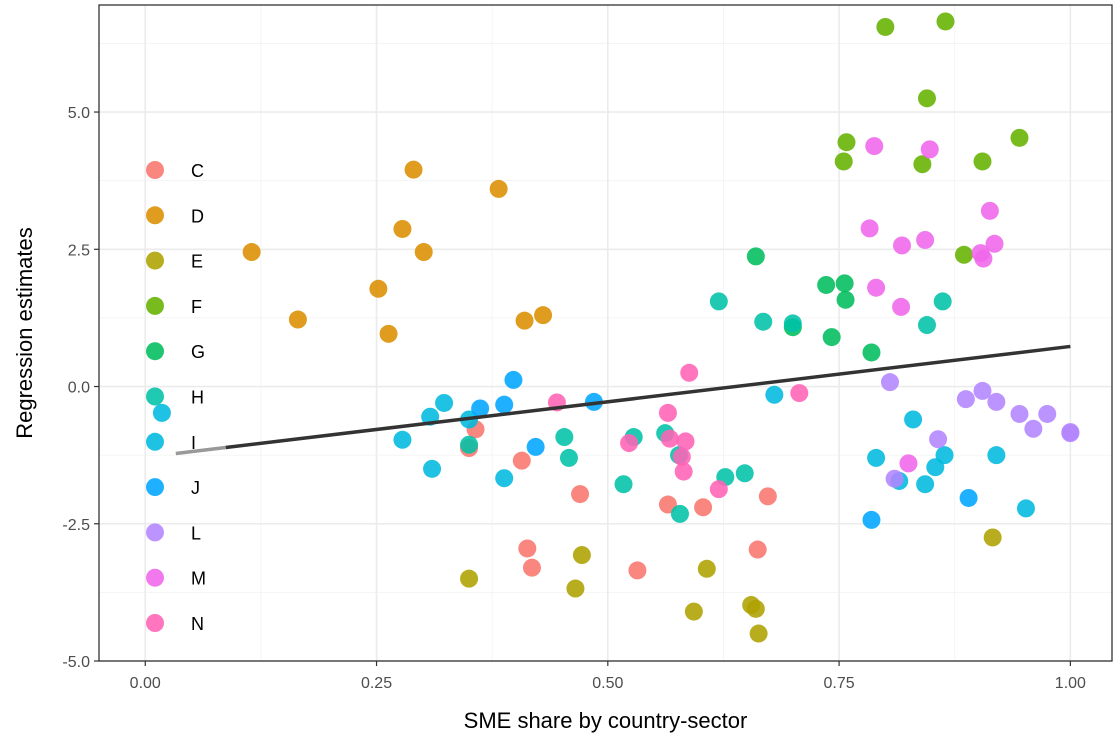 The height and width of the screenshot is (735, 1113). What do you see at coordinates (155, 260) in the screenshot?
I see `legend-key-E` at bounding box center [155, 260].